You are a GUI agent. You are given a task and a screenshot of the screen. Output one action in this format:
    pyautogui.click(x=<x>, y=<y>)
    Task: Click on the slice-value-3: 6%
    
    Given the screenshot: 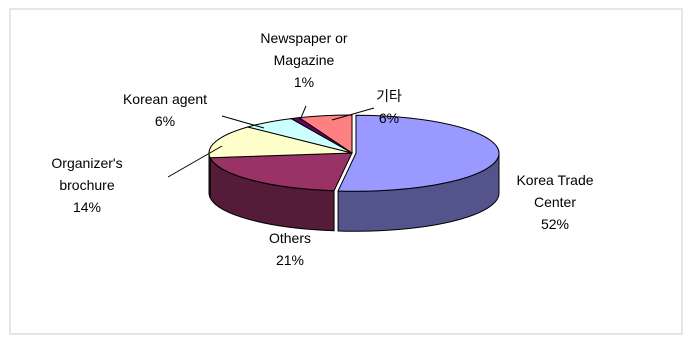 What is the action you would take?
    pyautogui.click(x=165, y=121)
    